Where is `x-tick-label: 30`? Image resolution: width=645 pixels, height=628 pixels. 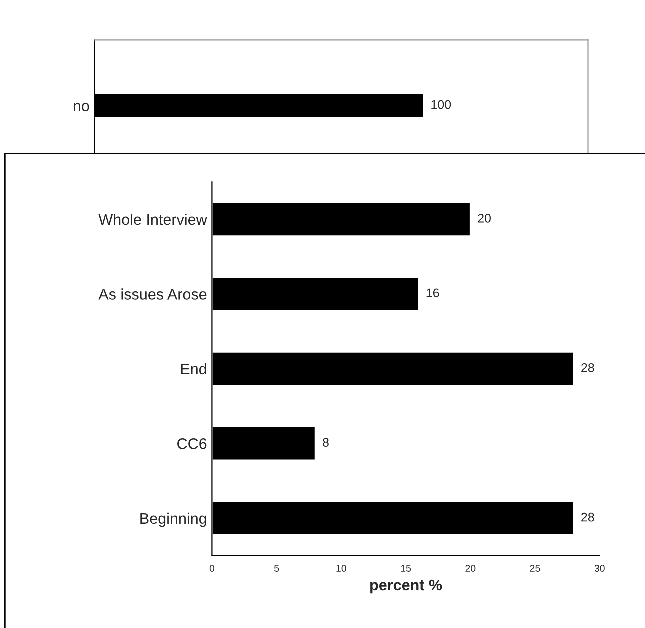 x-tick-label: 30 is located at coordinates (599, 568).